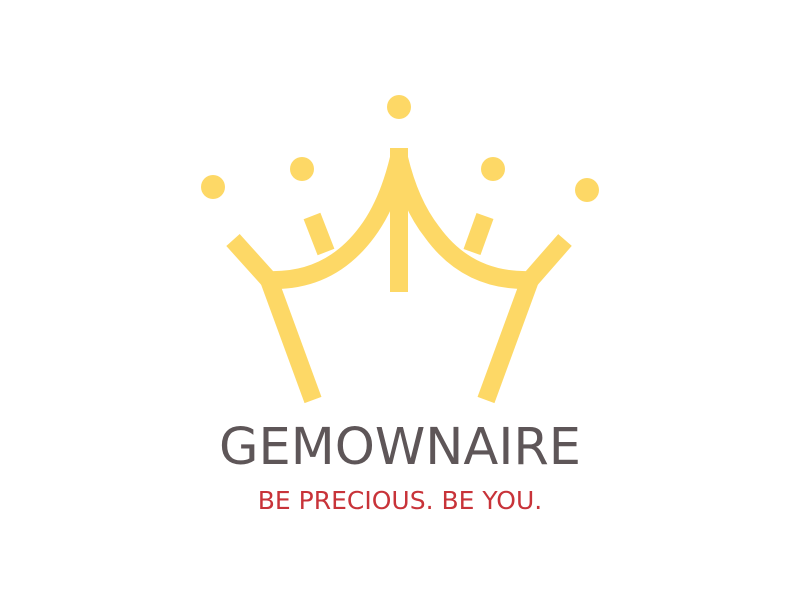 The height and width of the screenshot is (600, 800). Describe the element at coordinates (493, 169) in the screenshot. I see `crown-jewel-inner-right` at that location.